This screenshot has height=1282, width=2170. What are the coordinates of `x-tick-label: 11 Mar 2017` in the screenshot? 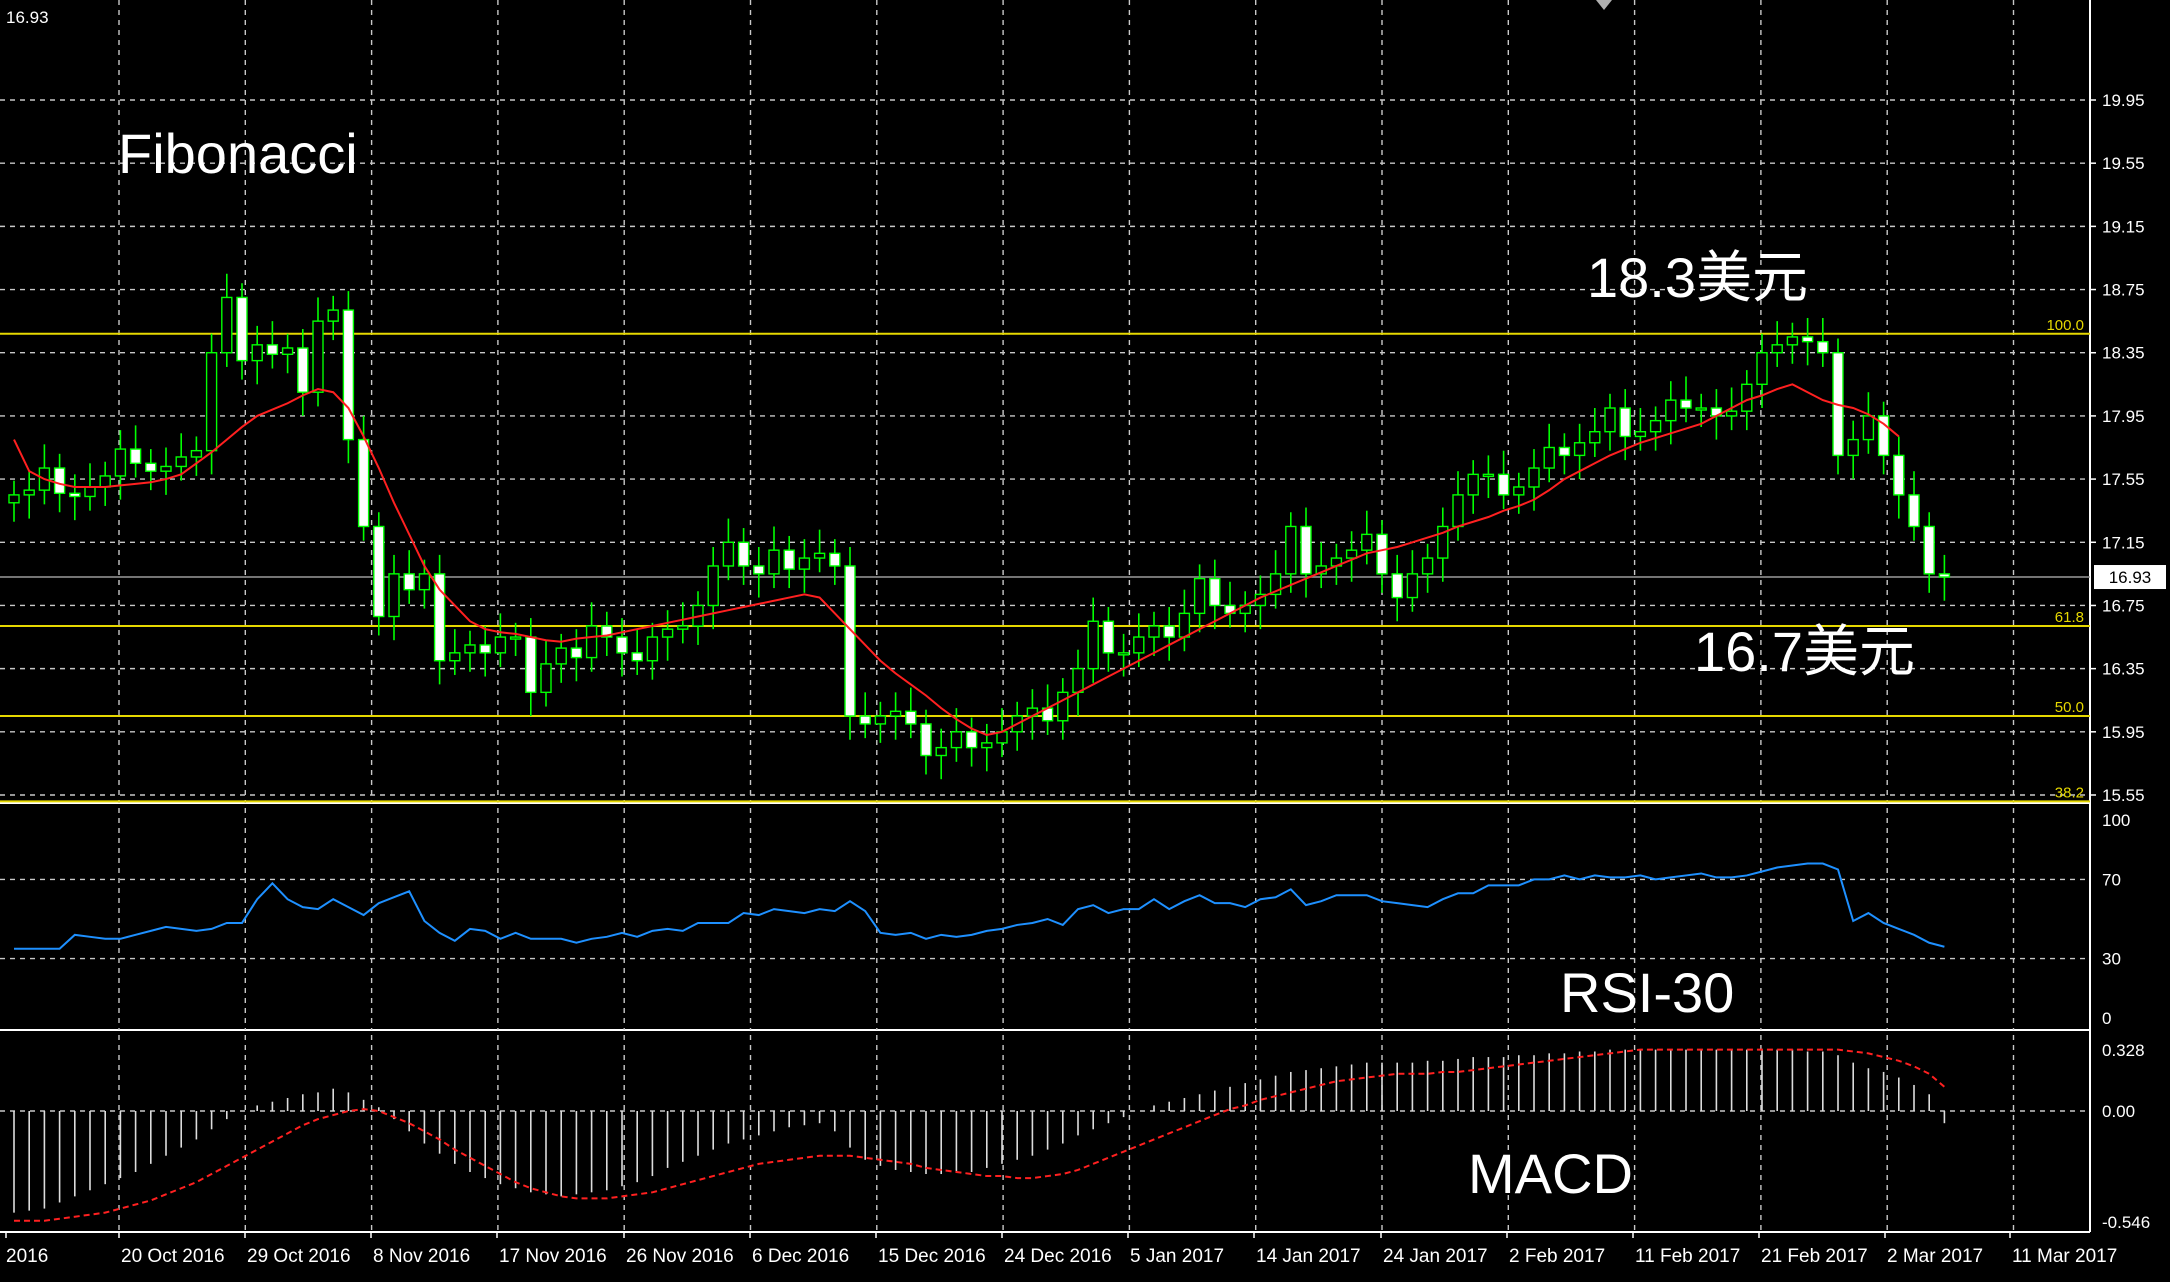 It's located at (2064, 1256).